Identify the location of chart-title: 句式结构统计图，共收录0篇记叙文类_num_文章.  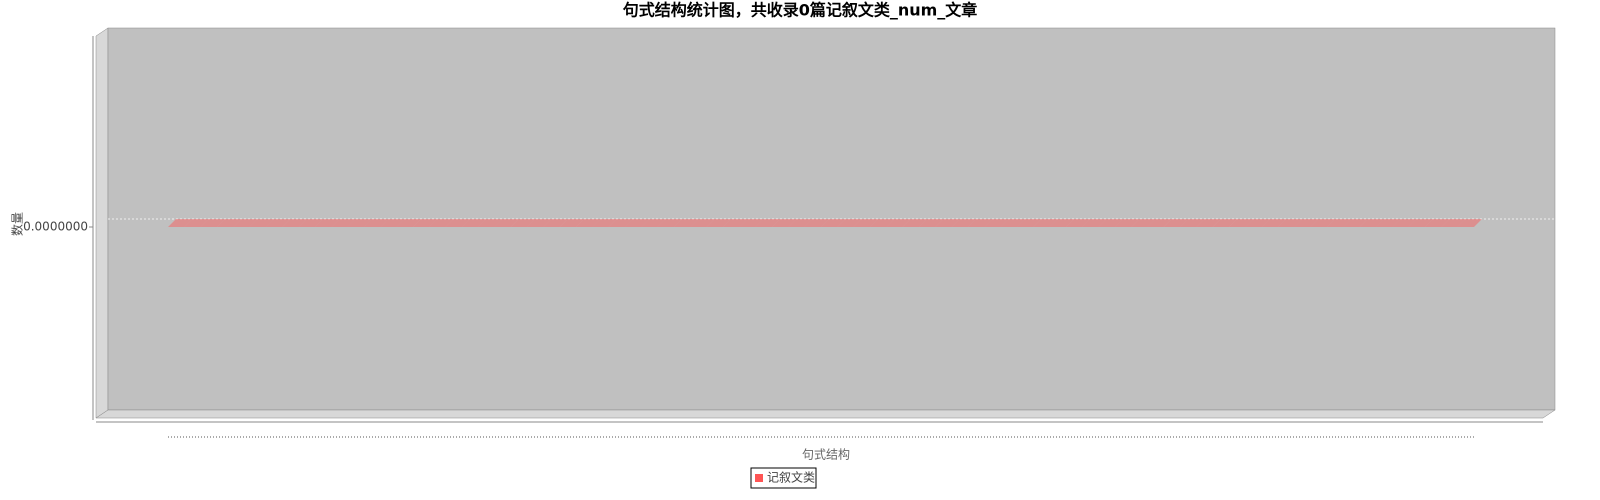
(800, 10).